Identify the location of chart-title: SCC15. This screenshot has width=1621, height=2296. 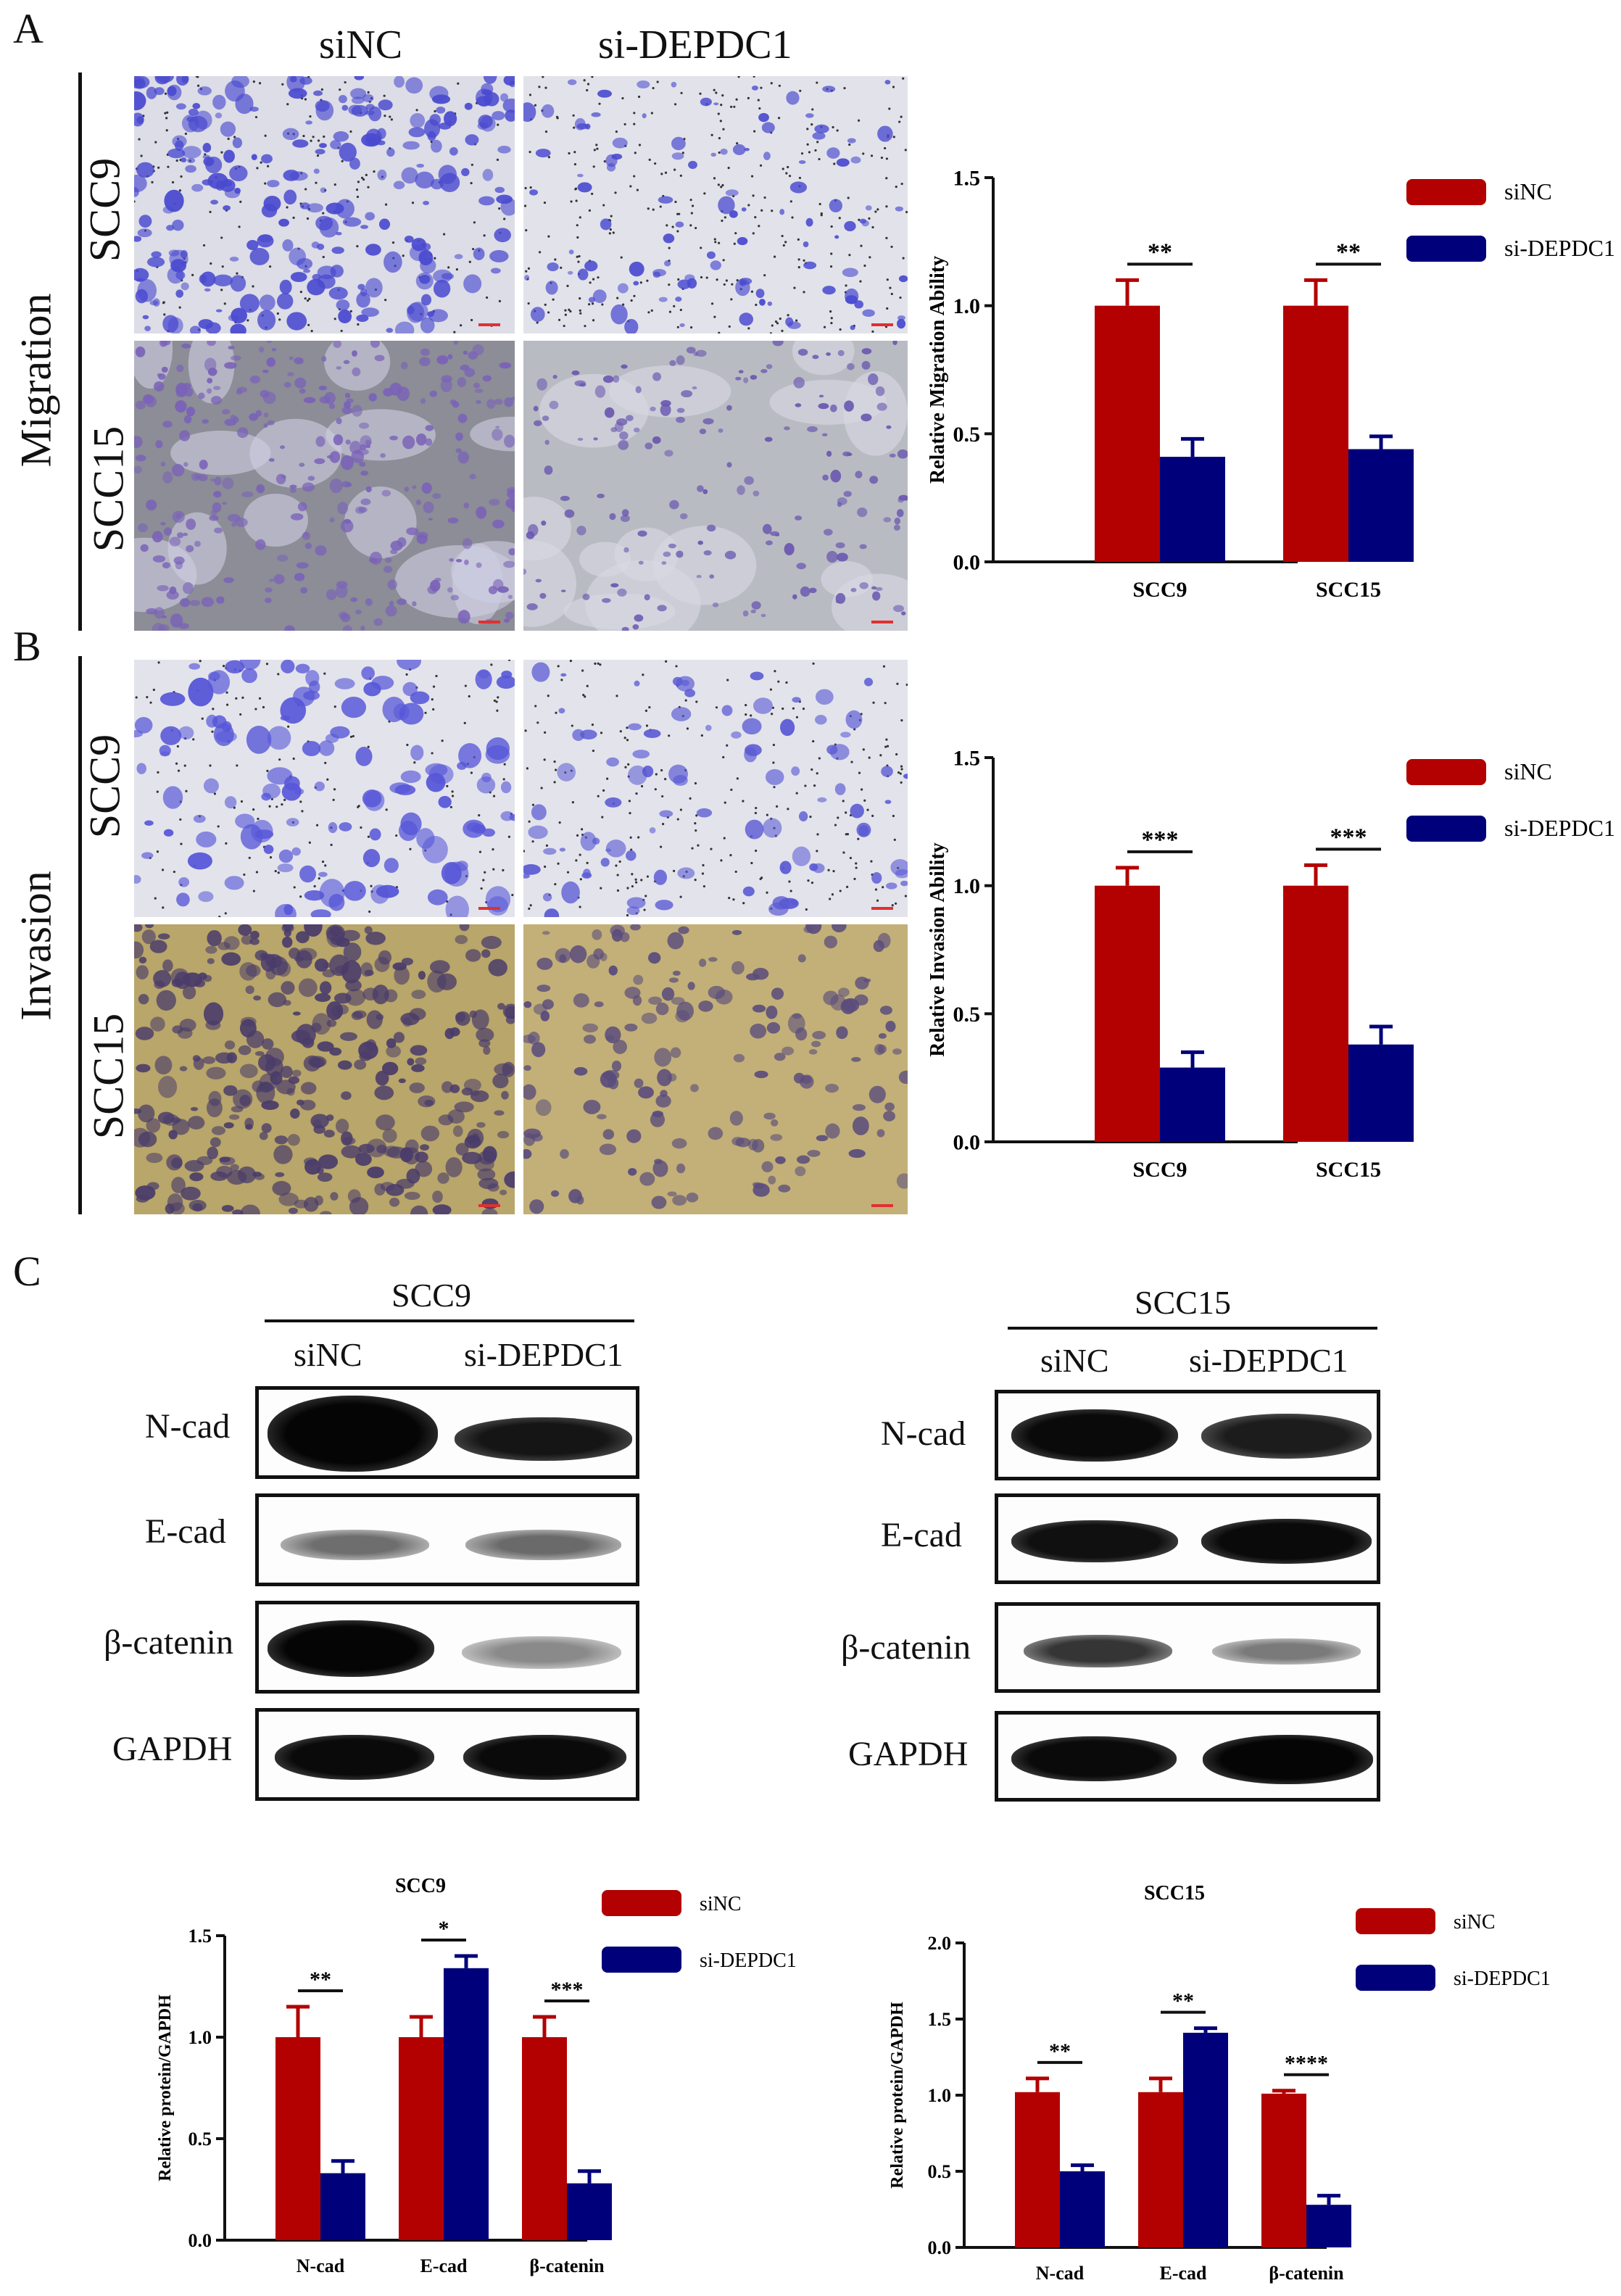
(1174, 1893).